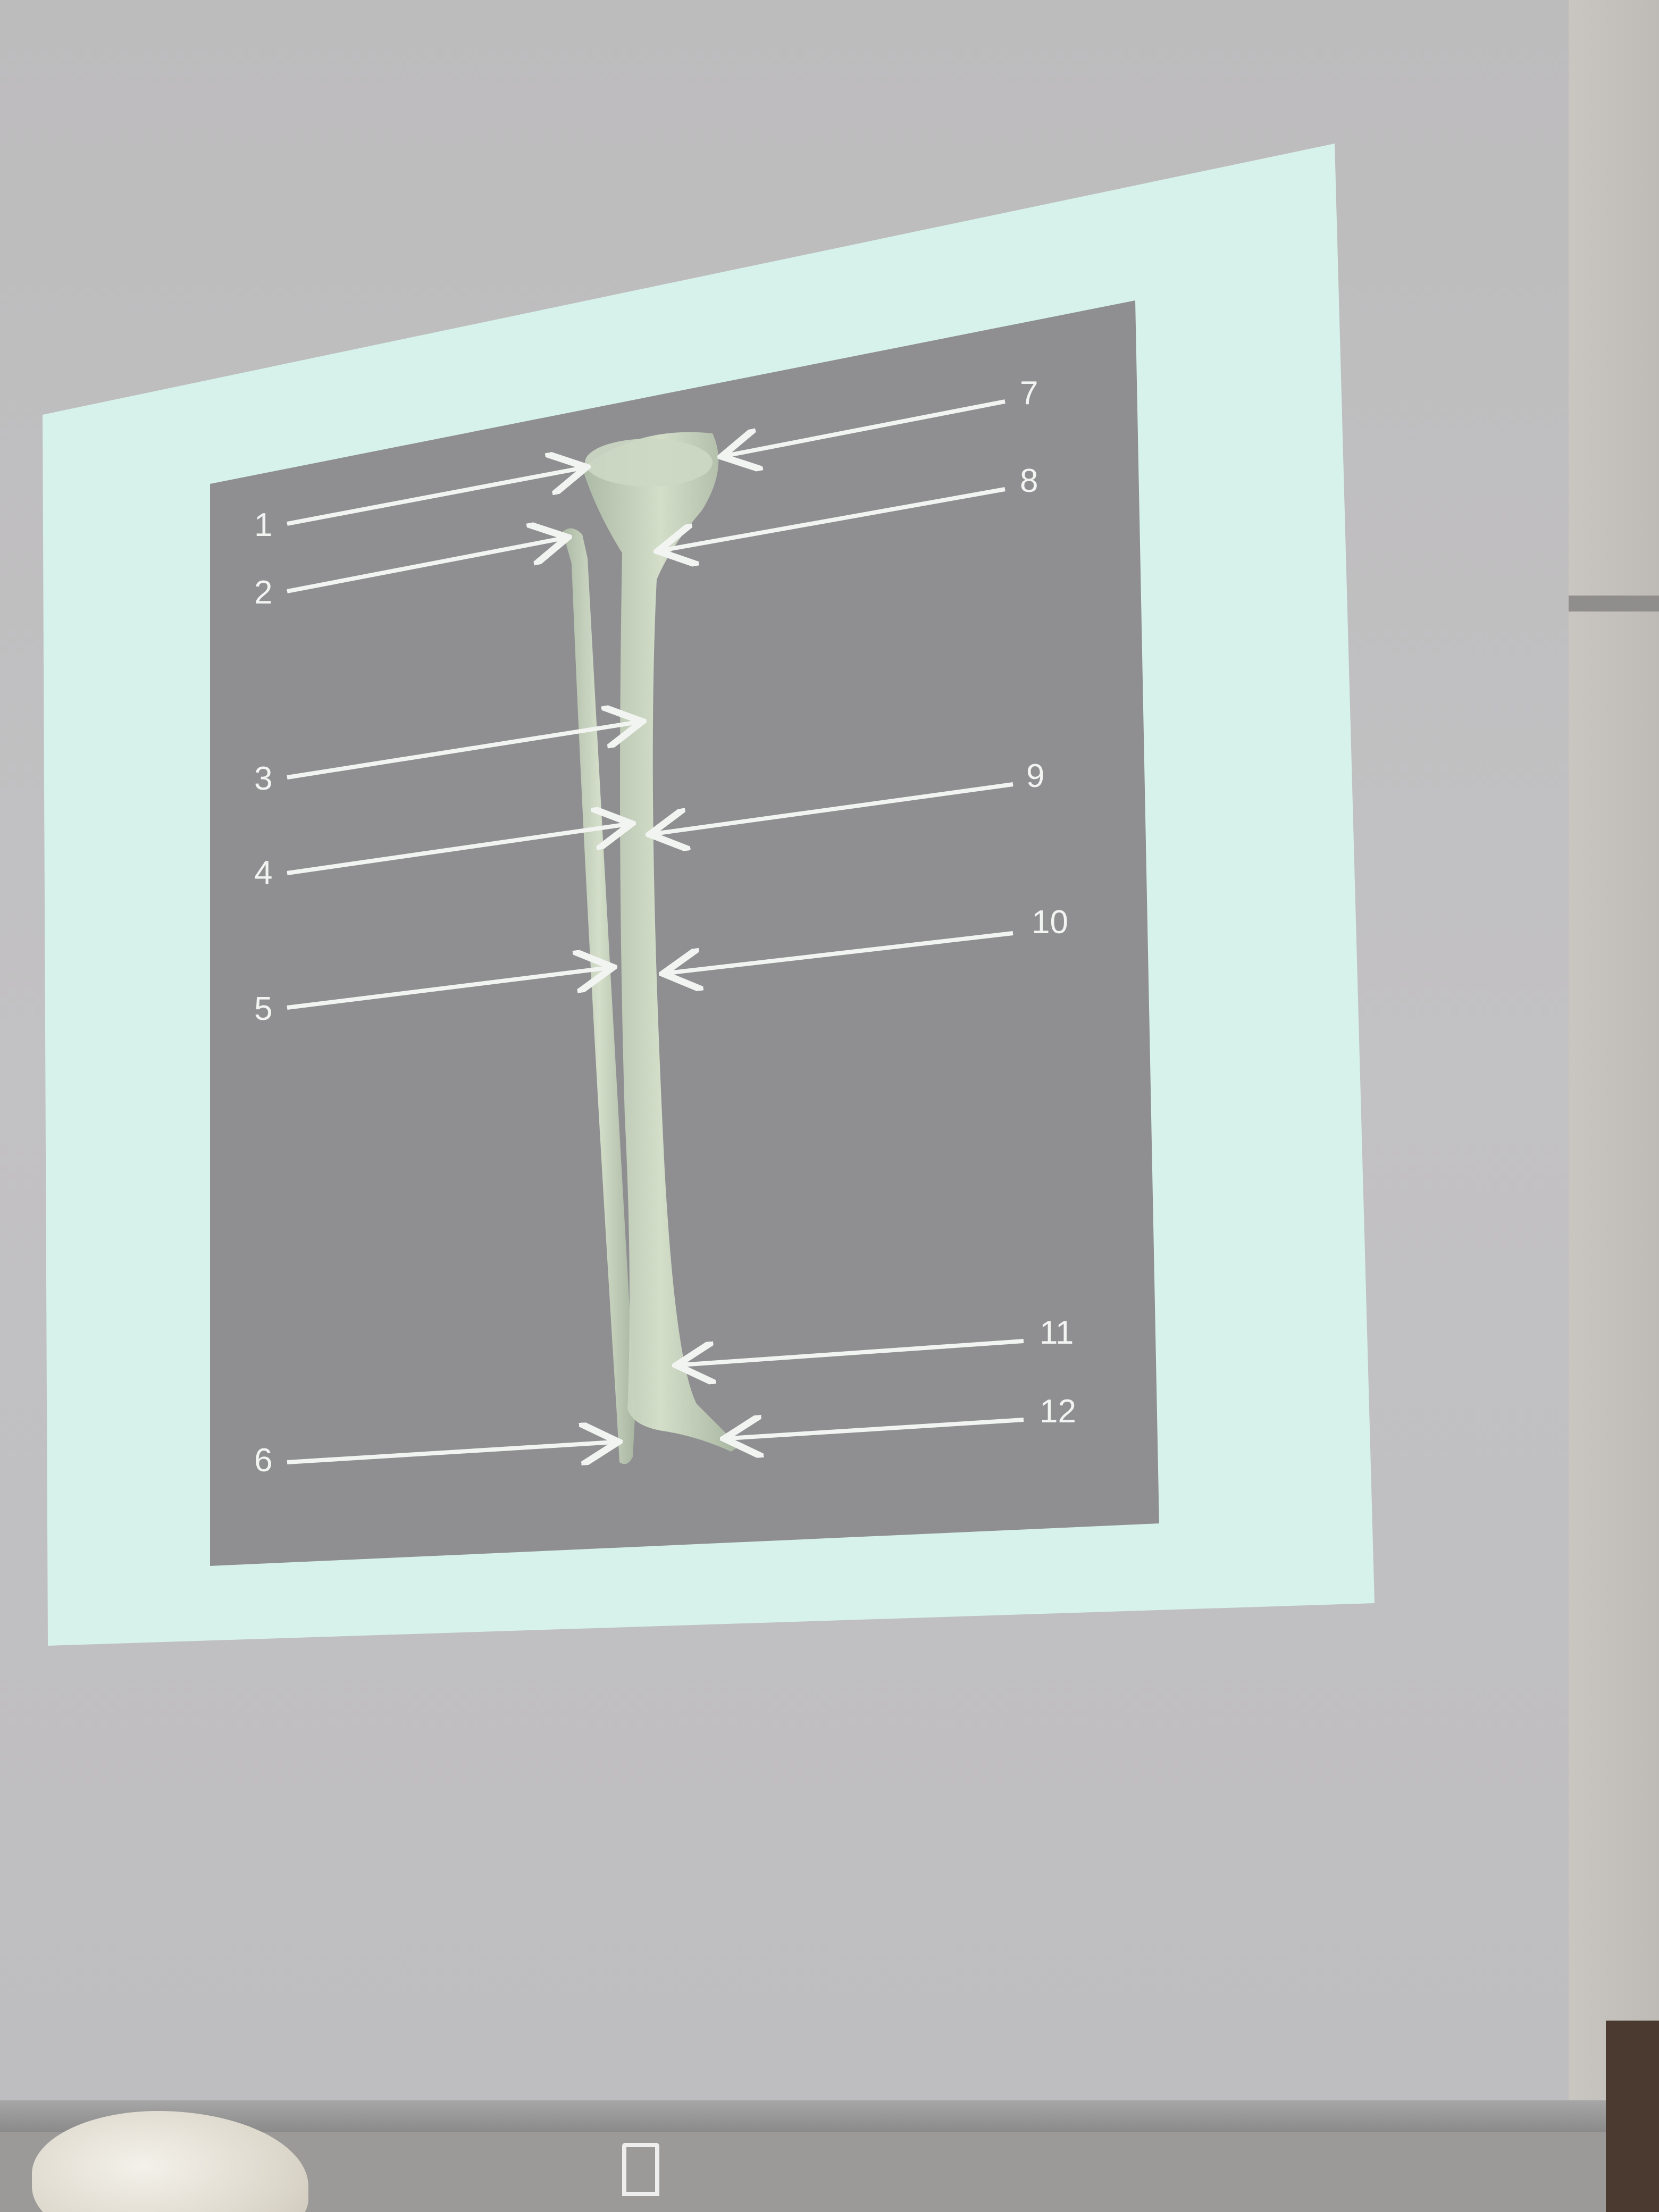 Image resolution: width=1659 pixels, height=2212 pixels. What do you see at coordinates (1029, 481) in the screenshot?
I see `label-8: 8` at bounding box center [1029, 481].